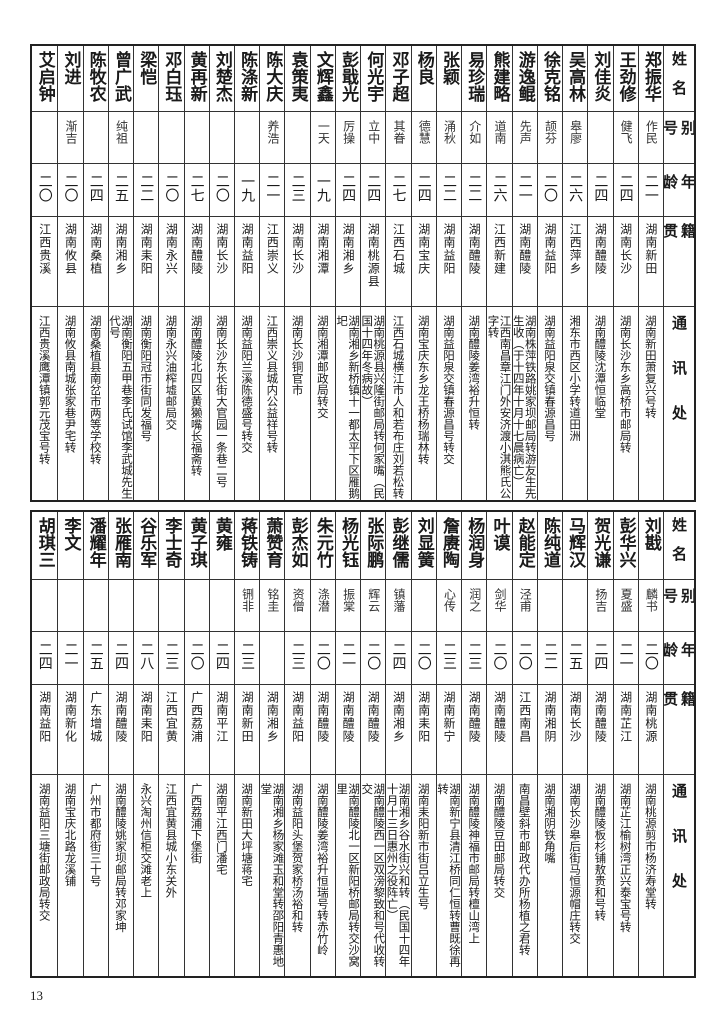 The image size is (720, 1024). What do you see at coordinates (272, 875) in the screenshot?
I see `address-text: 湖南湘乡杨家滩玉和堂转邵阳青惠地堂` at bounding box center [272, 875].